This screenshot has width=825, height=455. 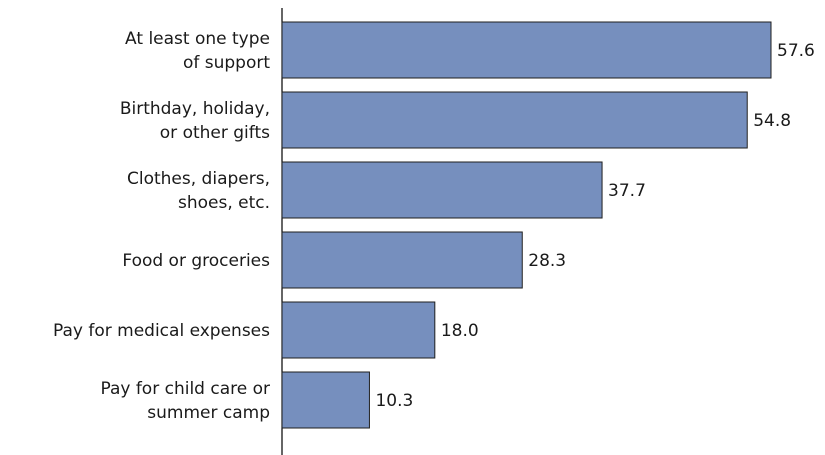 I want to click on category-label-5: Pay for child care or summer camp, so click(x=185, y=401).